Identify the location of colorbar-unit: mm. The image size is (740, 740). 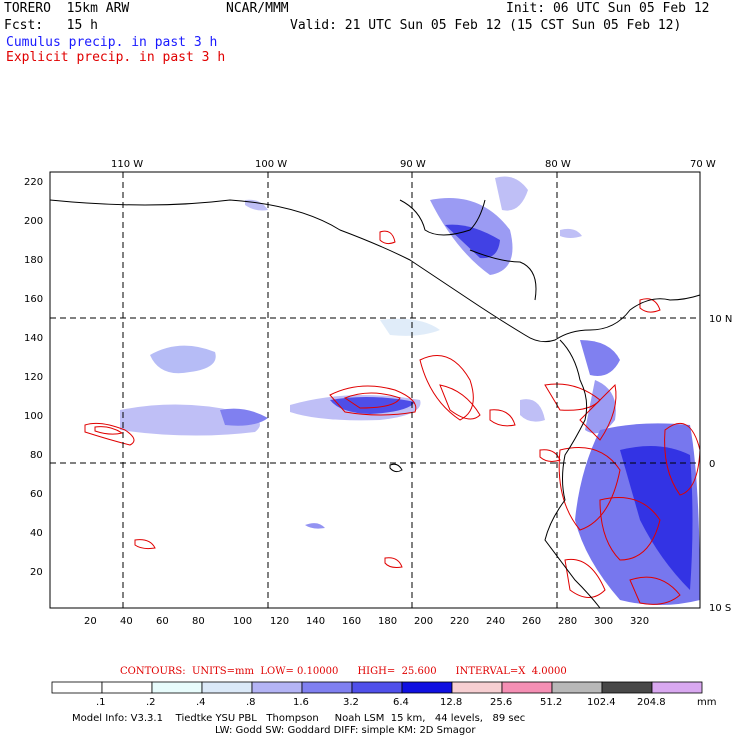
(707, 702).